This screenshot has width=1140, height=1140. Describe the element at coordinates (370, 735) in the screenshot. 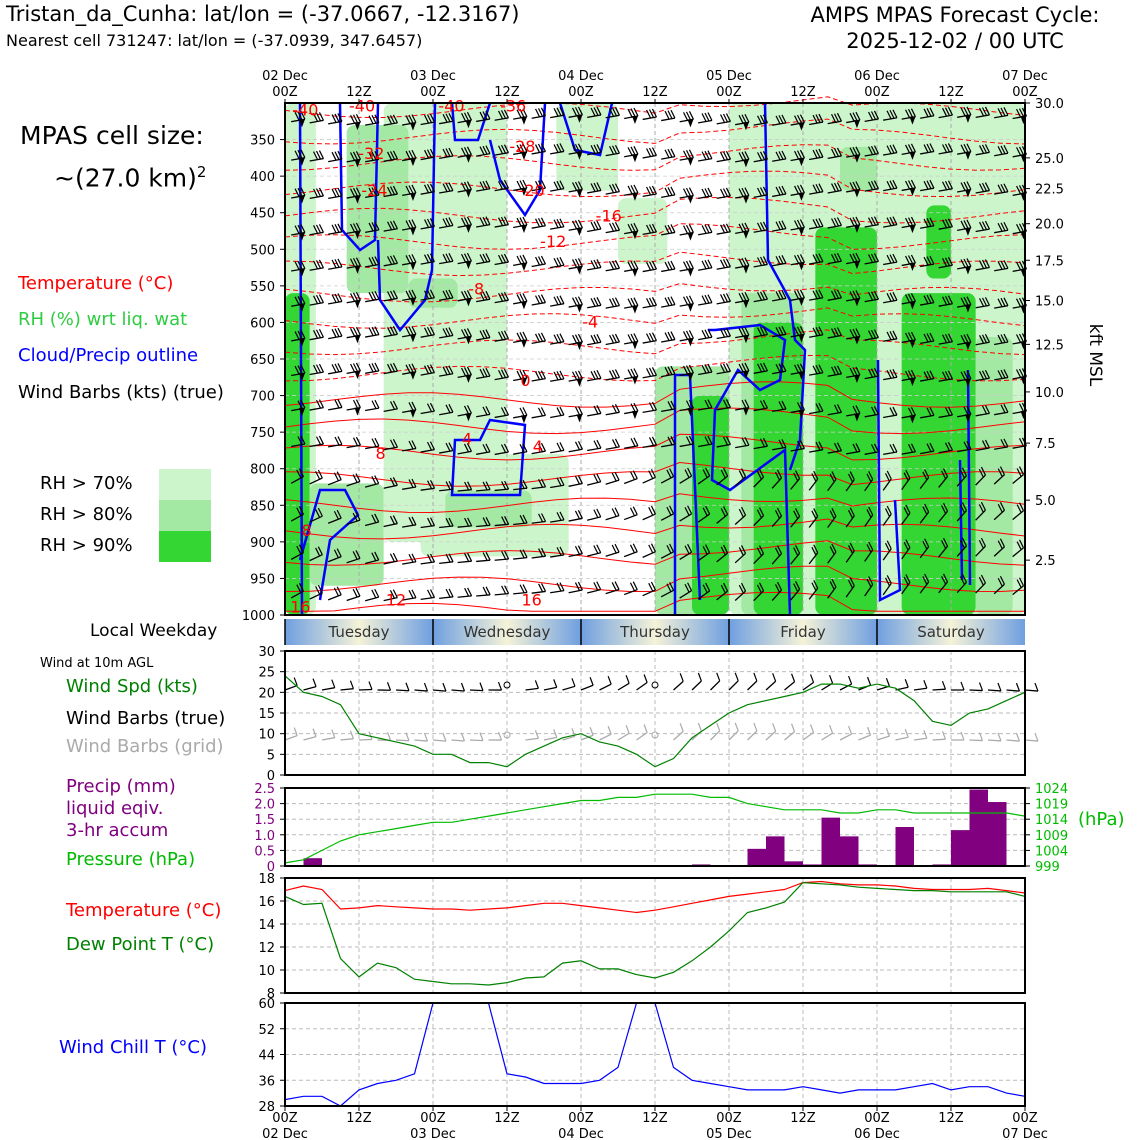

I see `grid-barb-10m-feather` at that location.